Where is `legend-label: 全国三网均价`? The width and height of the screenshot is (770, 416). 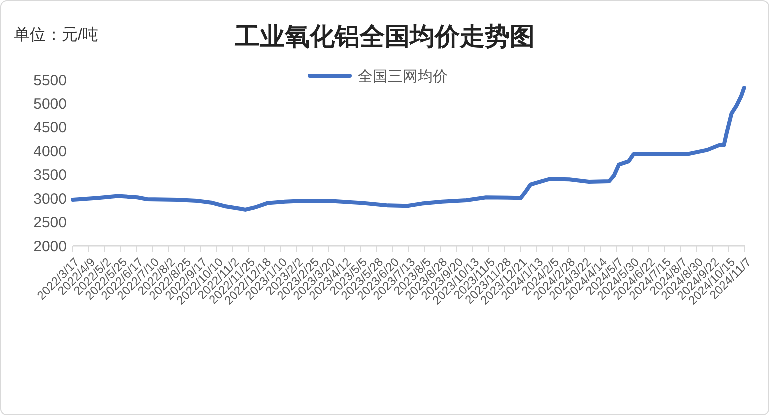
legend-label: 全国三网均价 is located at coordinates (403, 77).